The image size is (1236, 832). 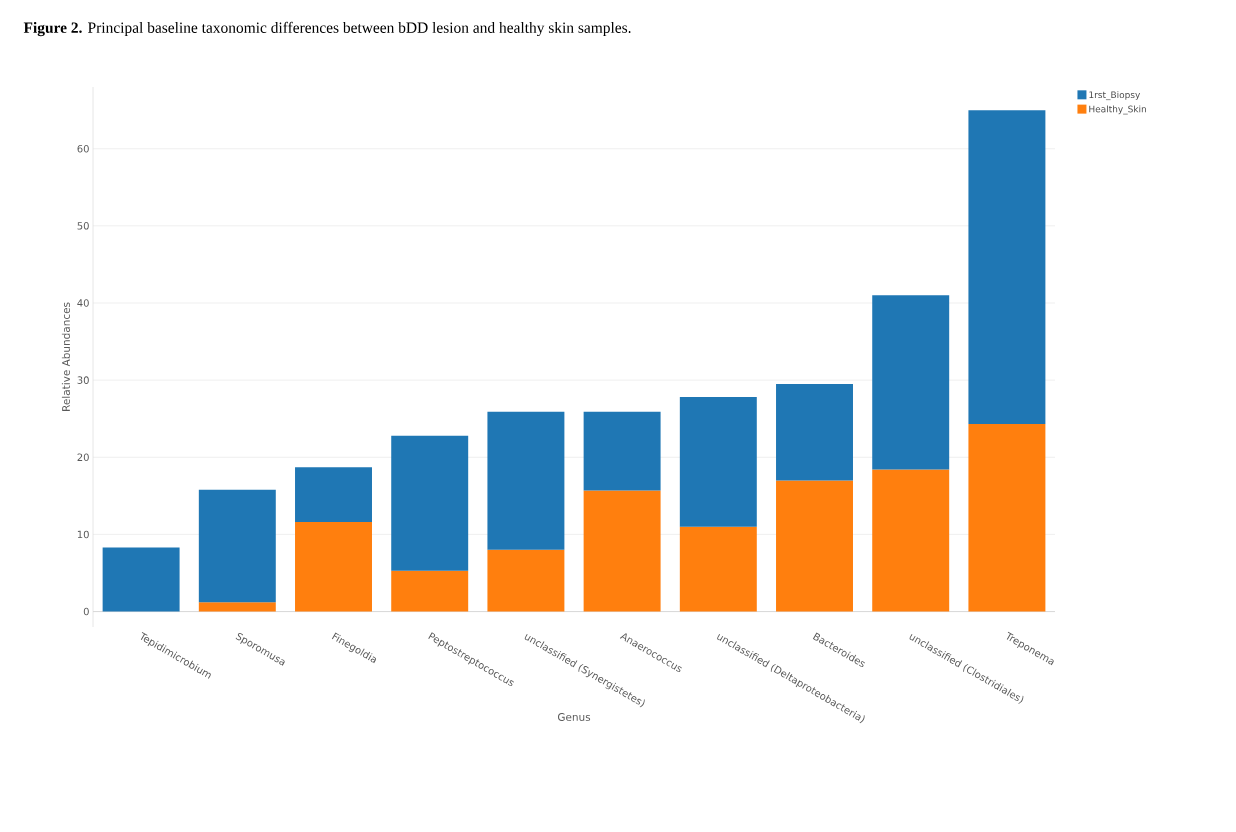 What do you see at coordinates (574, 717) in the screenshot?
I see `x-axis-title: Genus` at bounding box center [574, 717].